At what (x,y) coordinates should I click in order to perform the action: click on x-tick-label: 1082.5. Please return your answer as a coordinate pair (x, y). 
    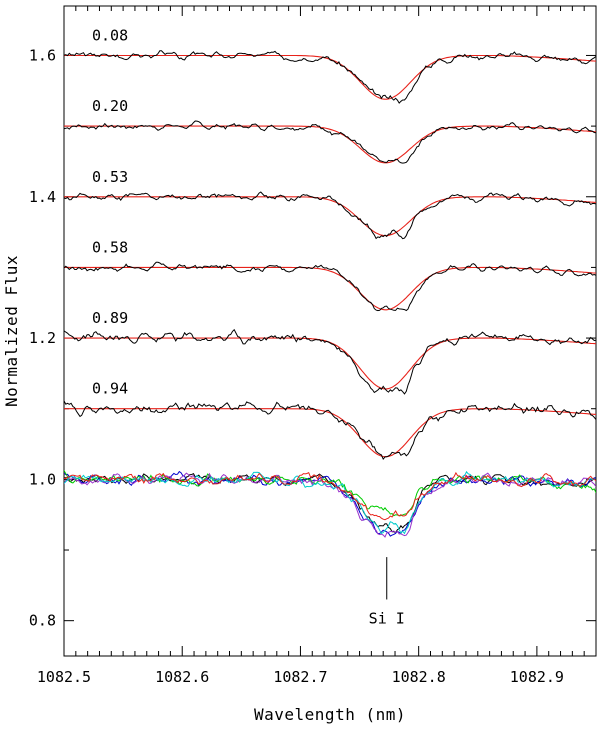
    Looking at the image, I should click on (64, 677).